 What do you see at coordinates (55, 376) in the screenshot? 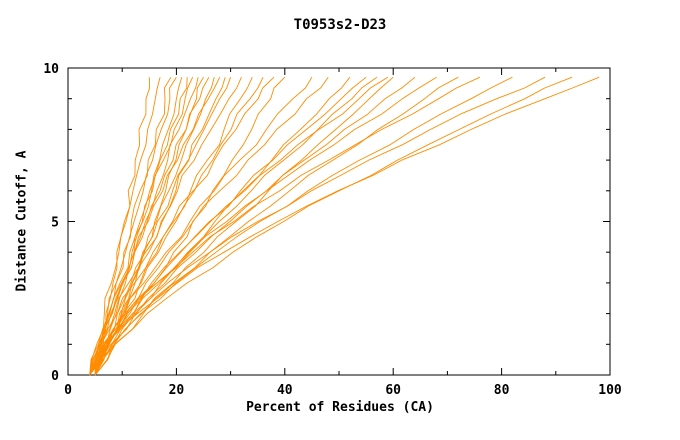
I see `y-tick-label: 0` at bounding box center [55, 376].